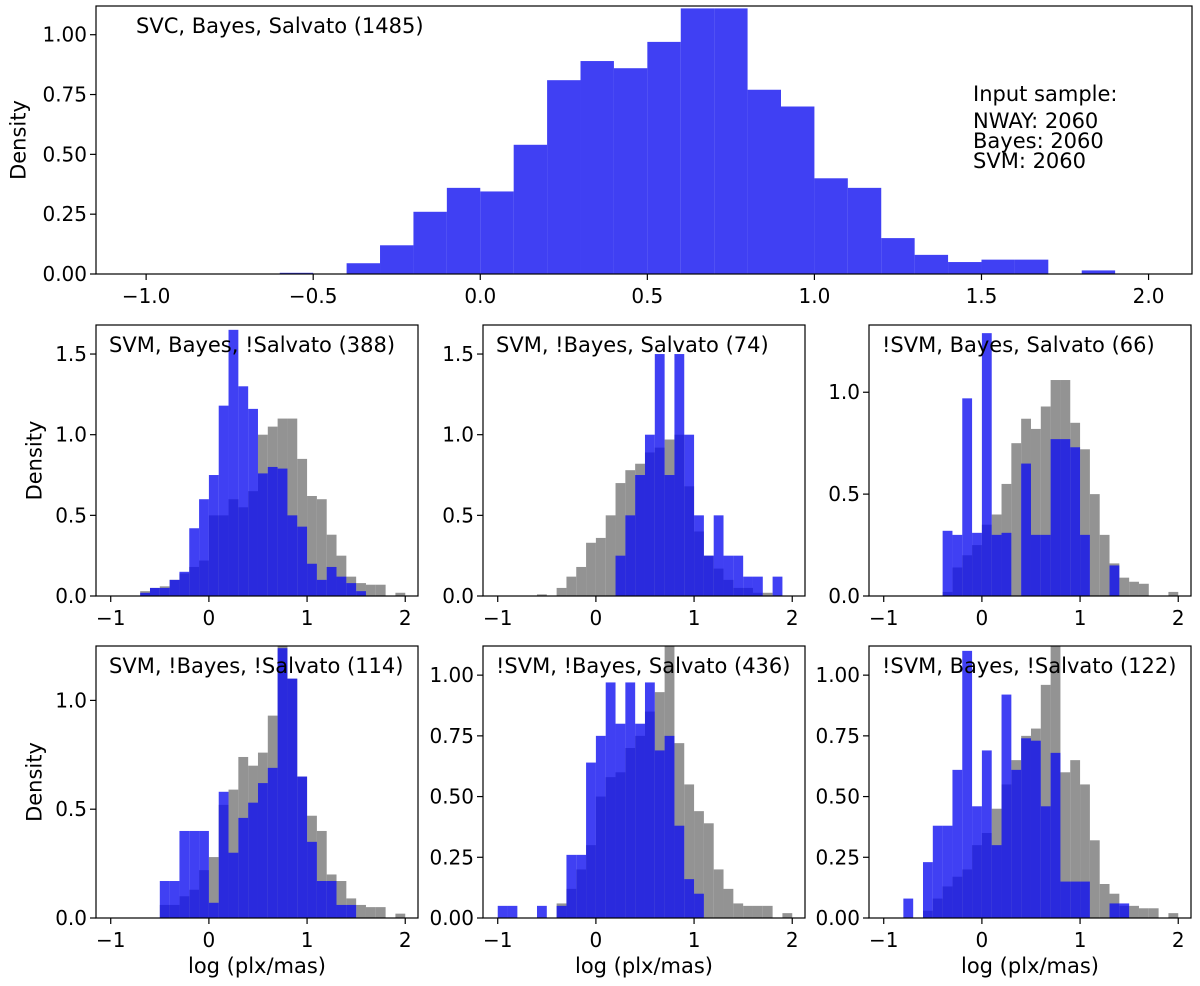  I want to click on x-tick-label: 1.0, so click(815, 296).